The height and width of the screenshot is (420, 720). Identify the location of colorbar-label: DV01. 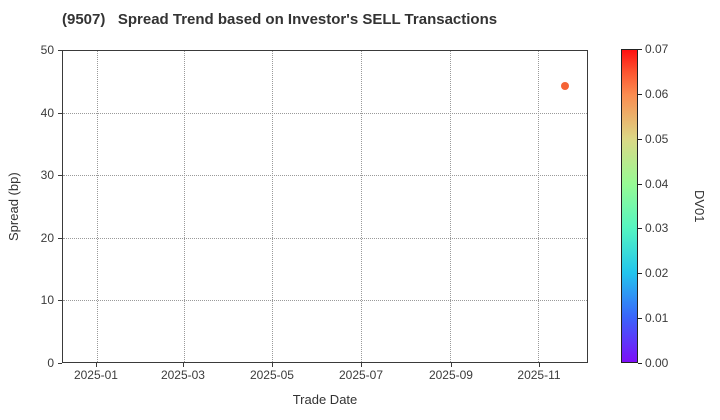
(699, 206).